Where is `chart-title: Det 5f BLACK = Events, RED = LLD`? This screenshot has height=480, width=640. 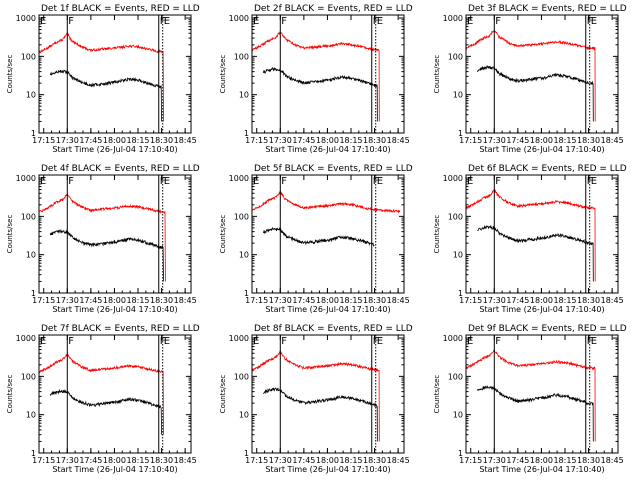 chart-title: Det 5f BLACK = Events, RED = LLD is located at coordinates (333, 169).